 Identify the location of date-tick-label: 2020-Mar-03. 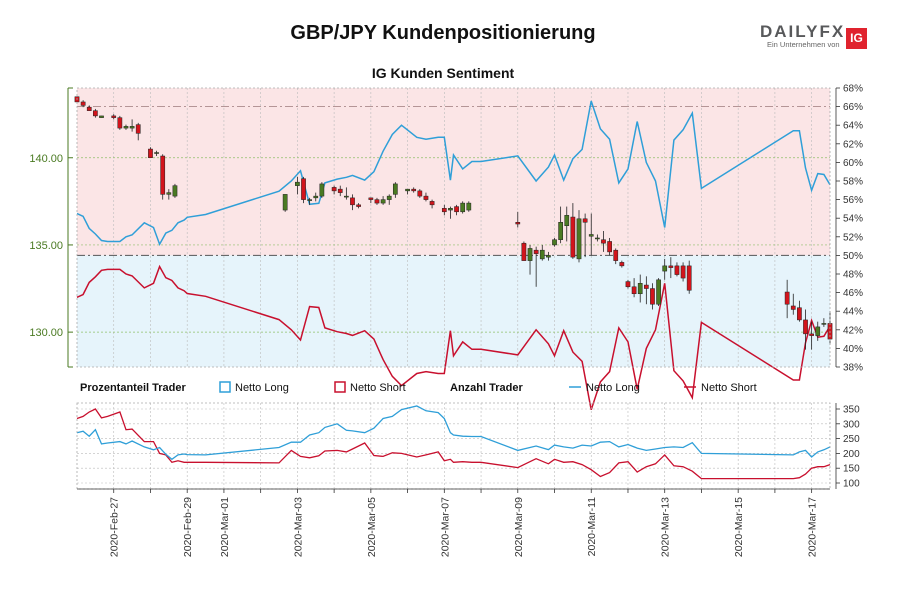
(298, 527).